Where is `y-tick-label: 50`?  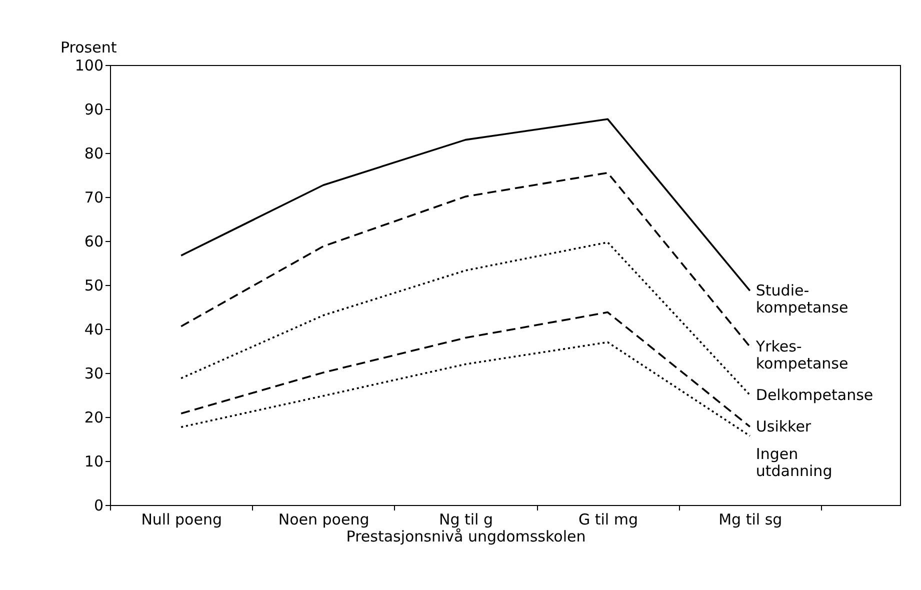
y-tick-label: 50 is located at coordinates (94, 285).